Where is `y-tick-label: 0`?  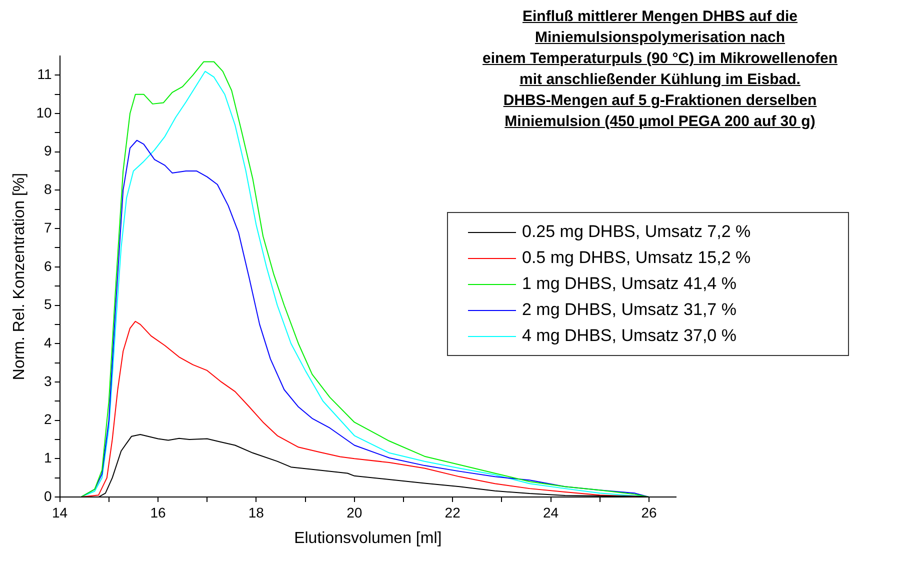 y-tick-label: 0 is located at coordinates (48, 496).